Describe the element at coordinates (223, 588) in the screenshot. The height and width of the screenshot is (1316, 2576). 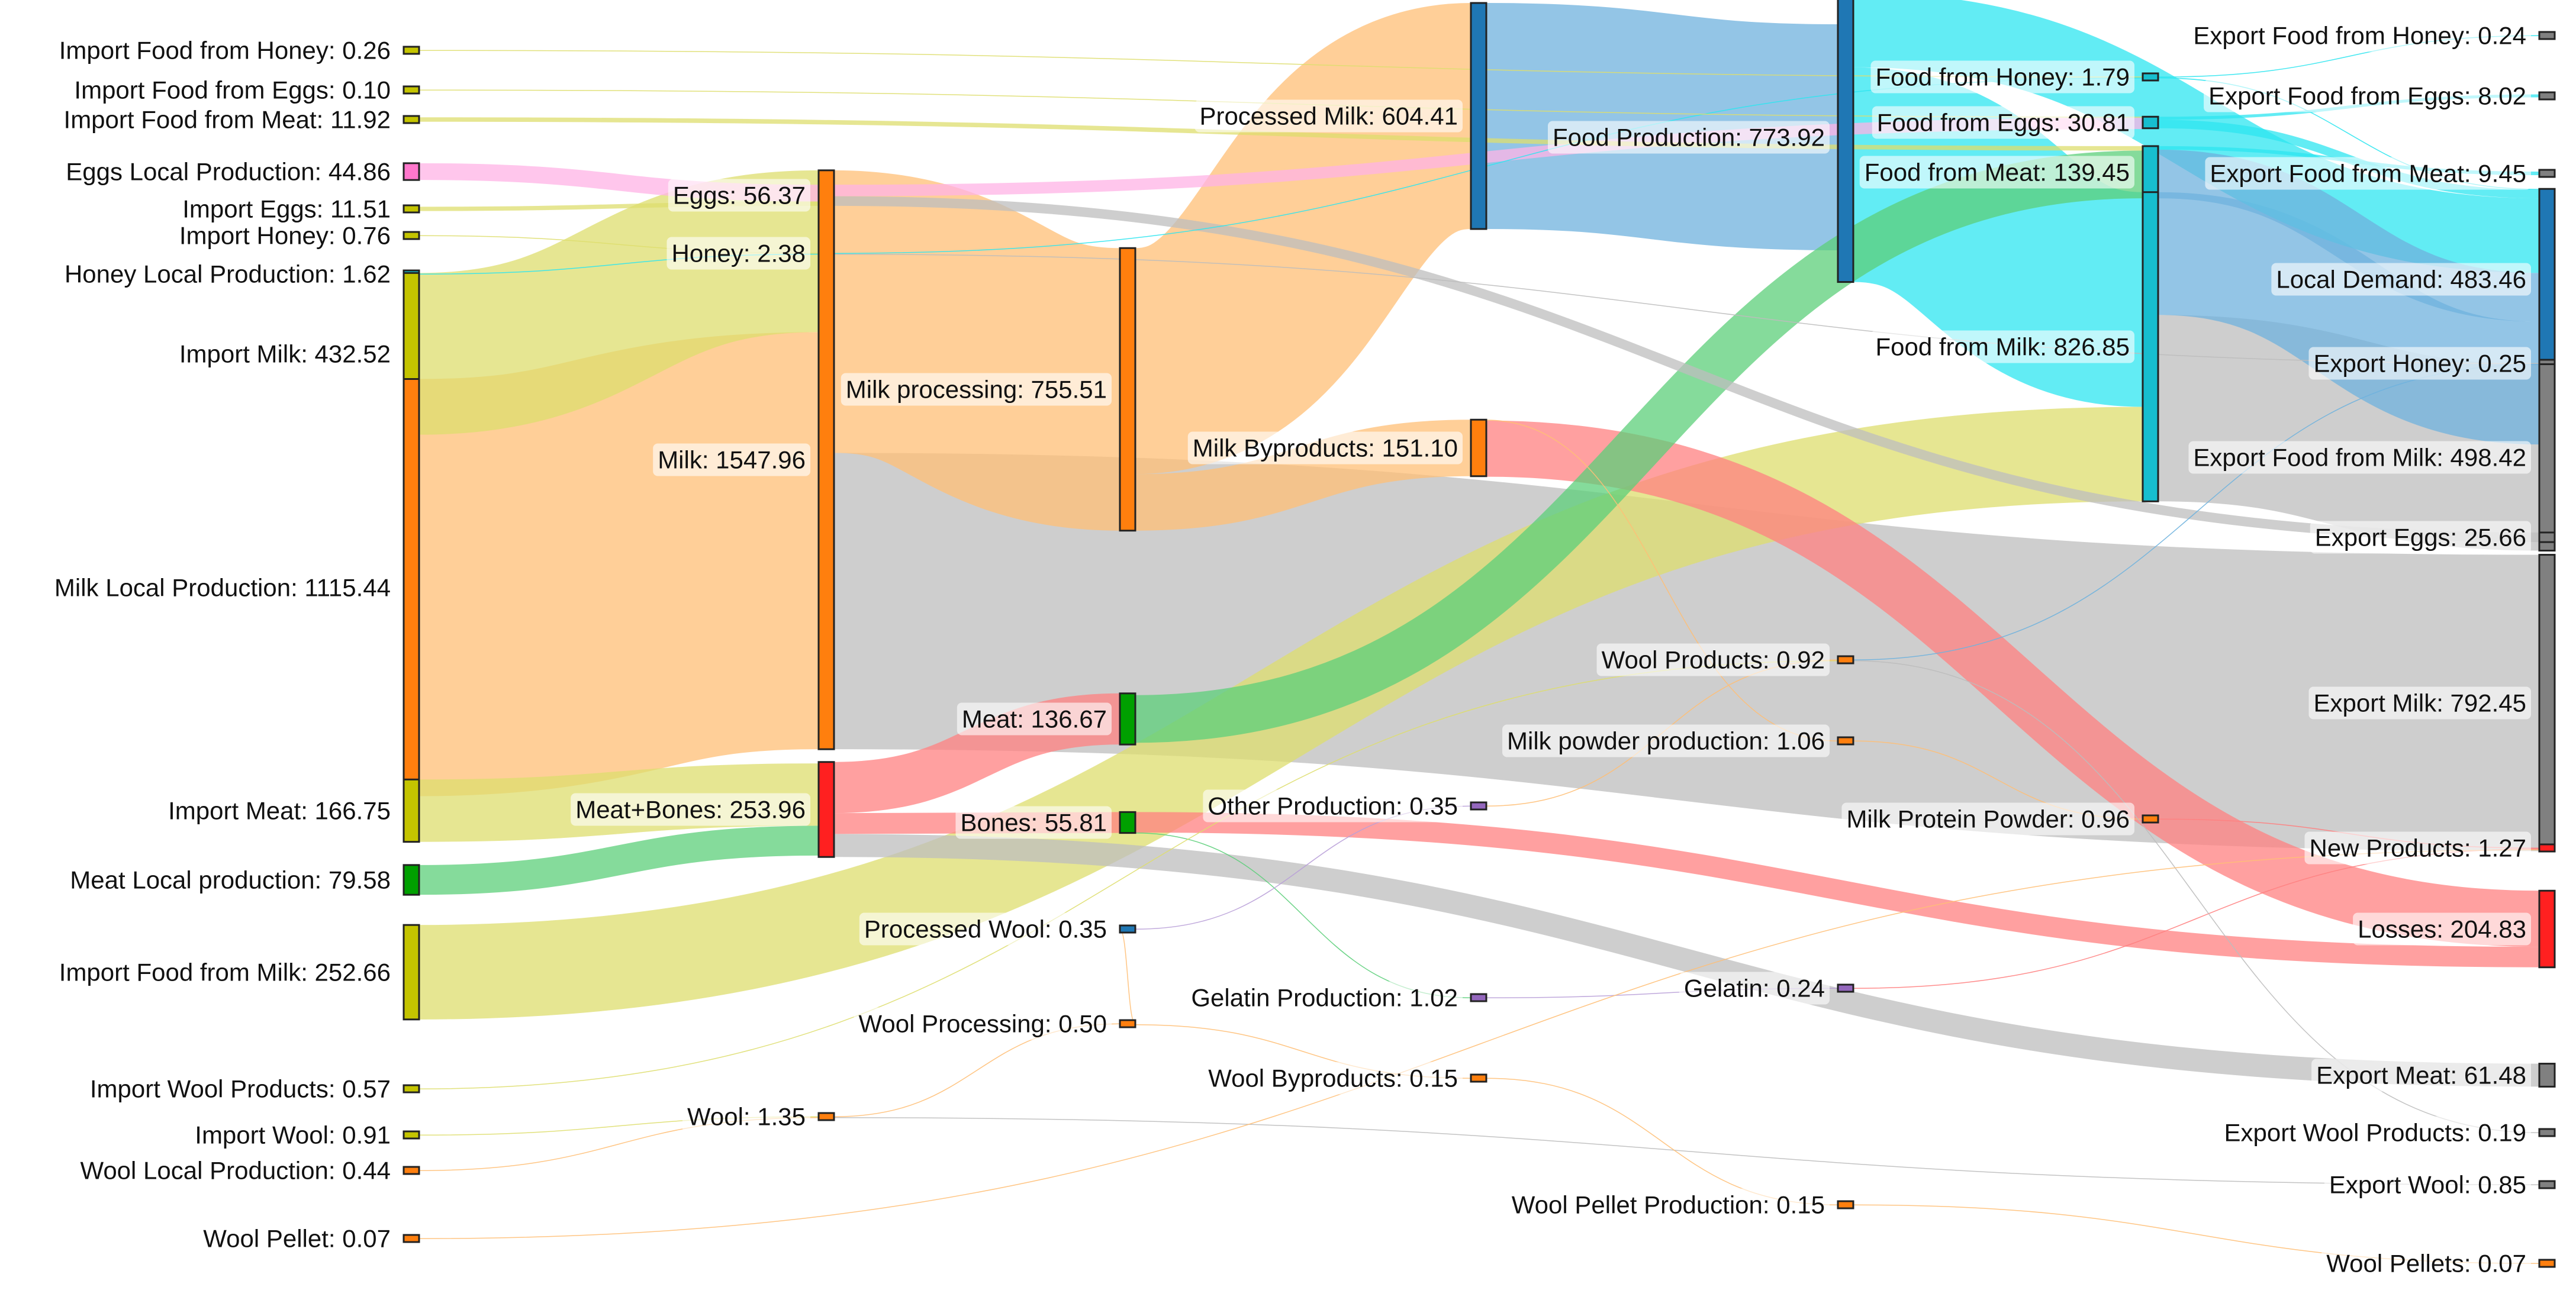
I see `sankey-label-text-milk_local: Milk Local Production: 1115.44` at that location.